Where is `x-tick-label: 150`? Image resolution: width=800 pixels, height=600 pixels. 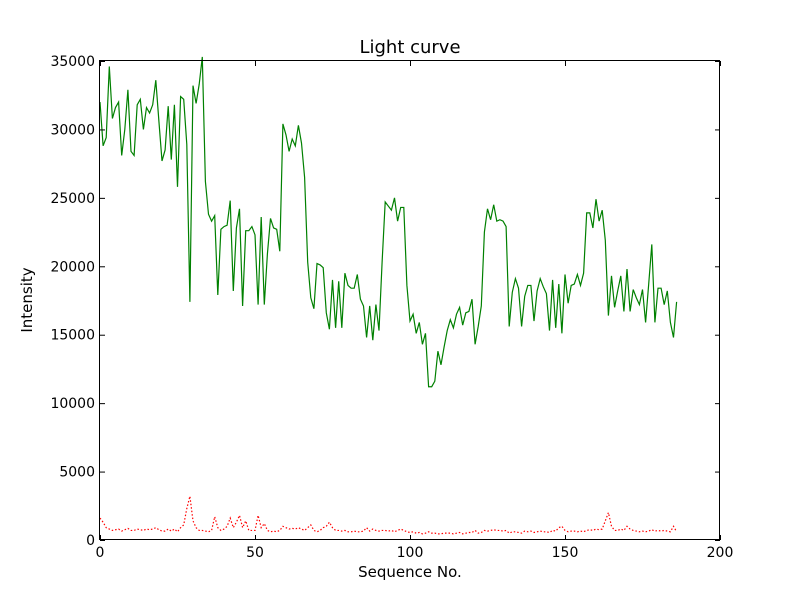 x-tick-label: 150 is located at coordinates (565, 553).